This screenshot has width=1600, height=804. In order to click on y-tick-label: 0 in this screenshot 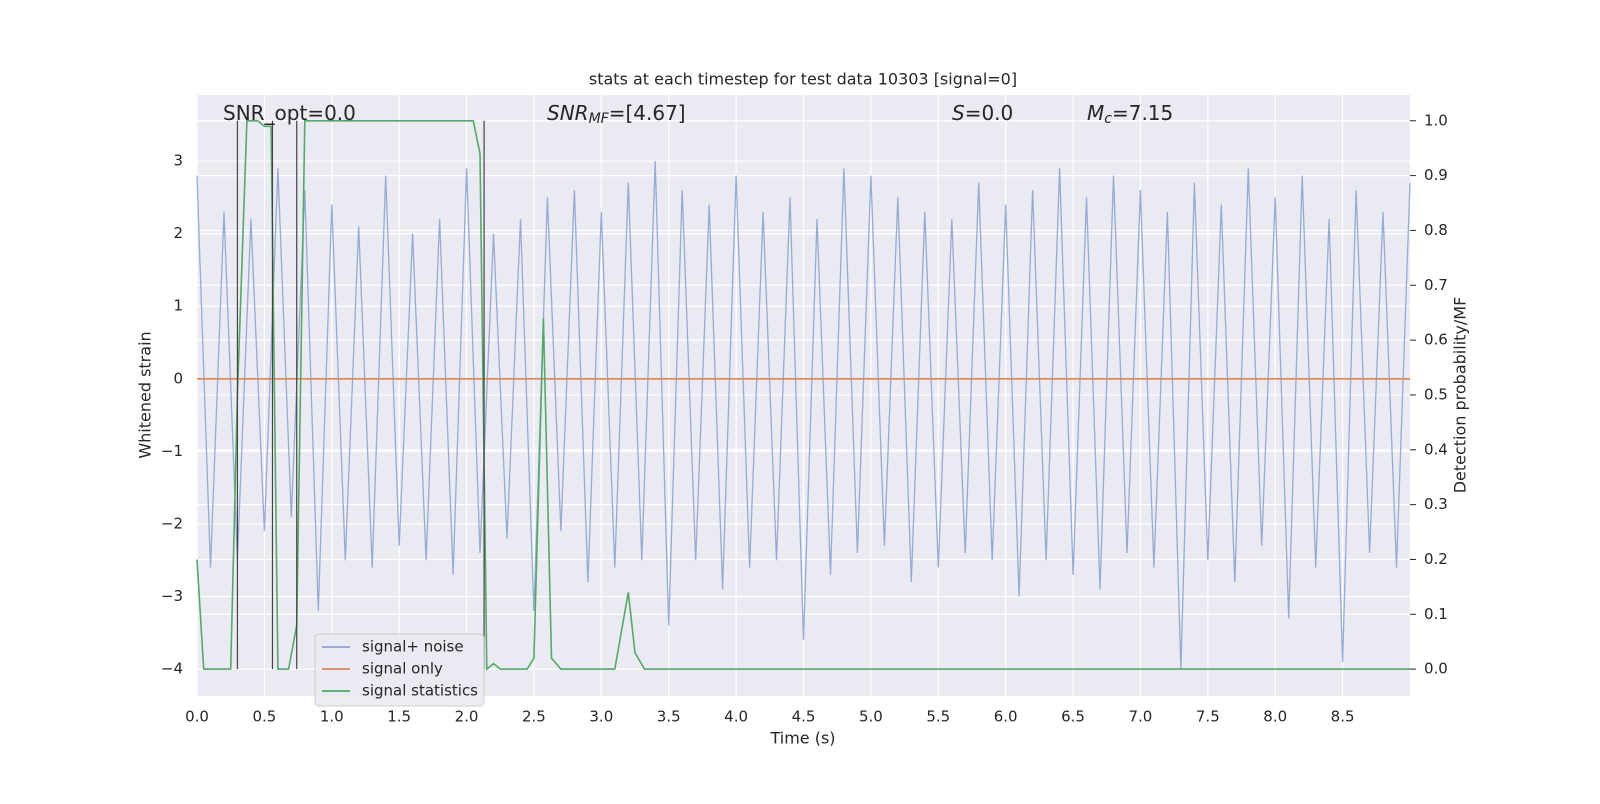, I will do `click(178, 378)`.